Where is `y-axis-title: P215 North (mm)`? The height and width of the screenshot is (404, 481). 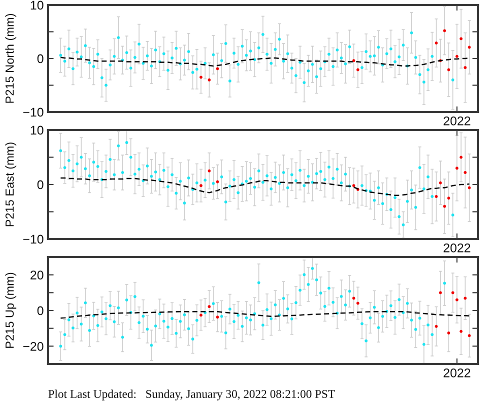
y-axis-title: P215 North (mm) is located at coordinates (10, 58).